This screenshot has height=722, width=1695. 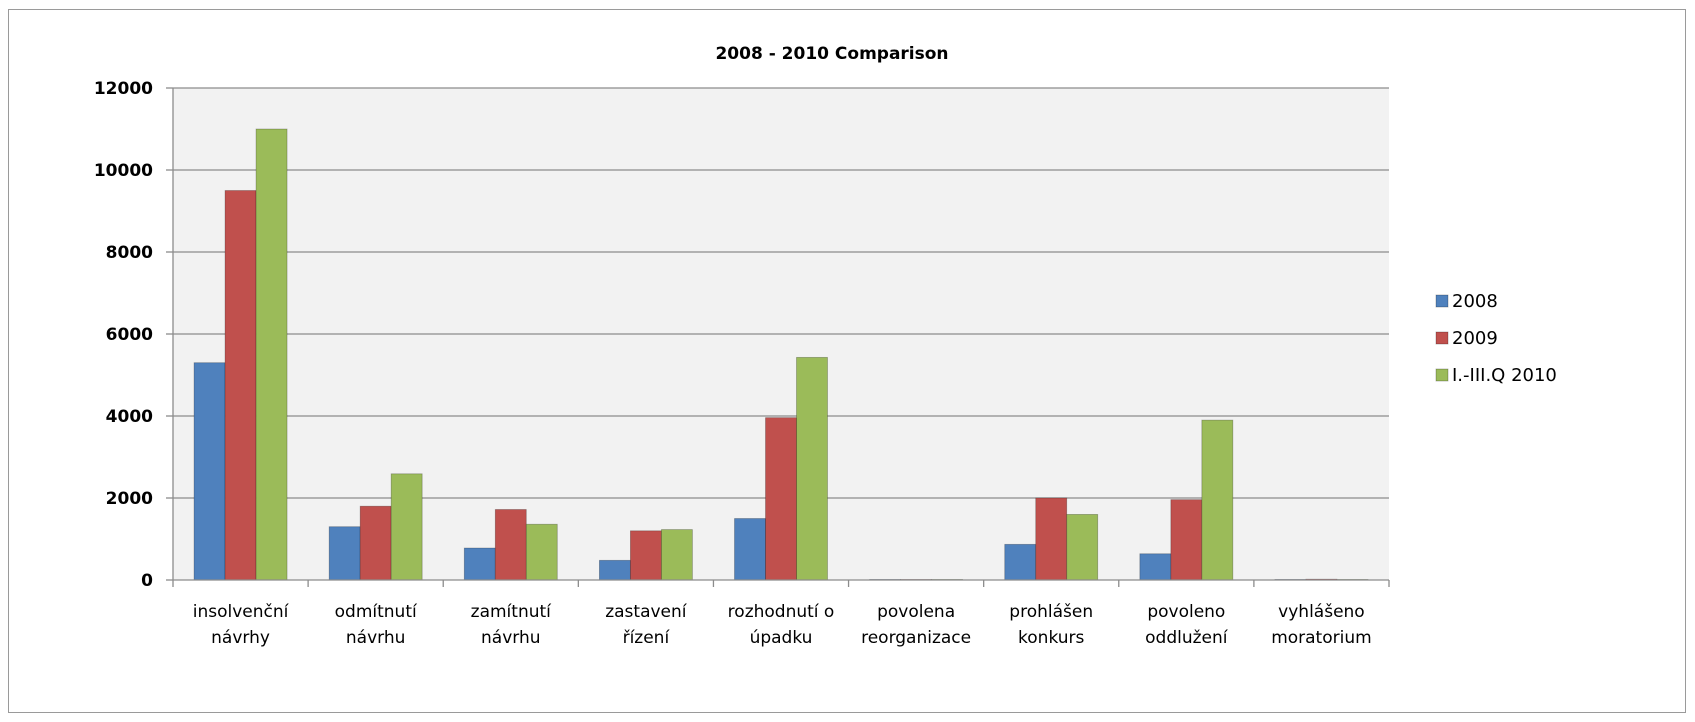 What do you see at coordinates (129, 253) in the screenshot?
I see `y-tick-label: 8000` at bounding box center [129, 253].